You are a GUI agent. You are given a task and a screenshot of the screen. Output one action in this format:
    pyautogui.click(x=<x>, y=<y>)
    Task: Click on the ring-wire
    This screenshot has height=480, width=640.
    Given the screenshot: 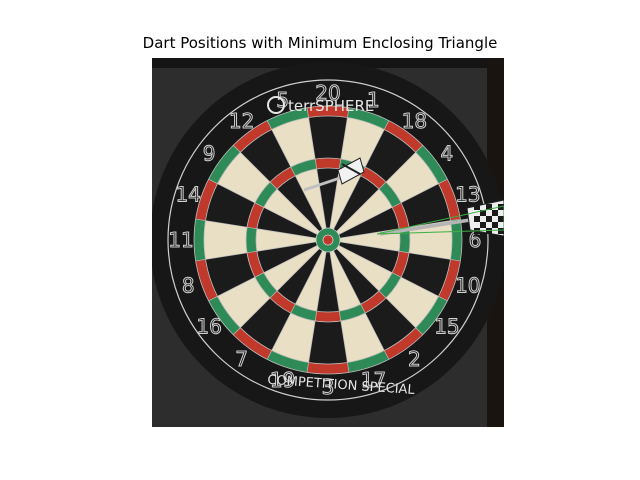 What is the action you would take?
    pyautogui.click(x=328, y=240)
    